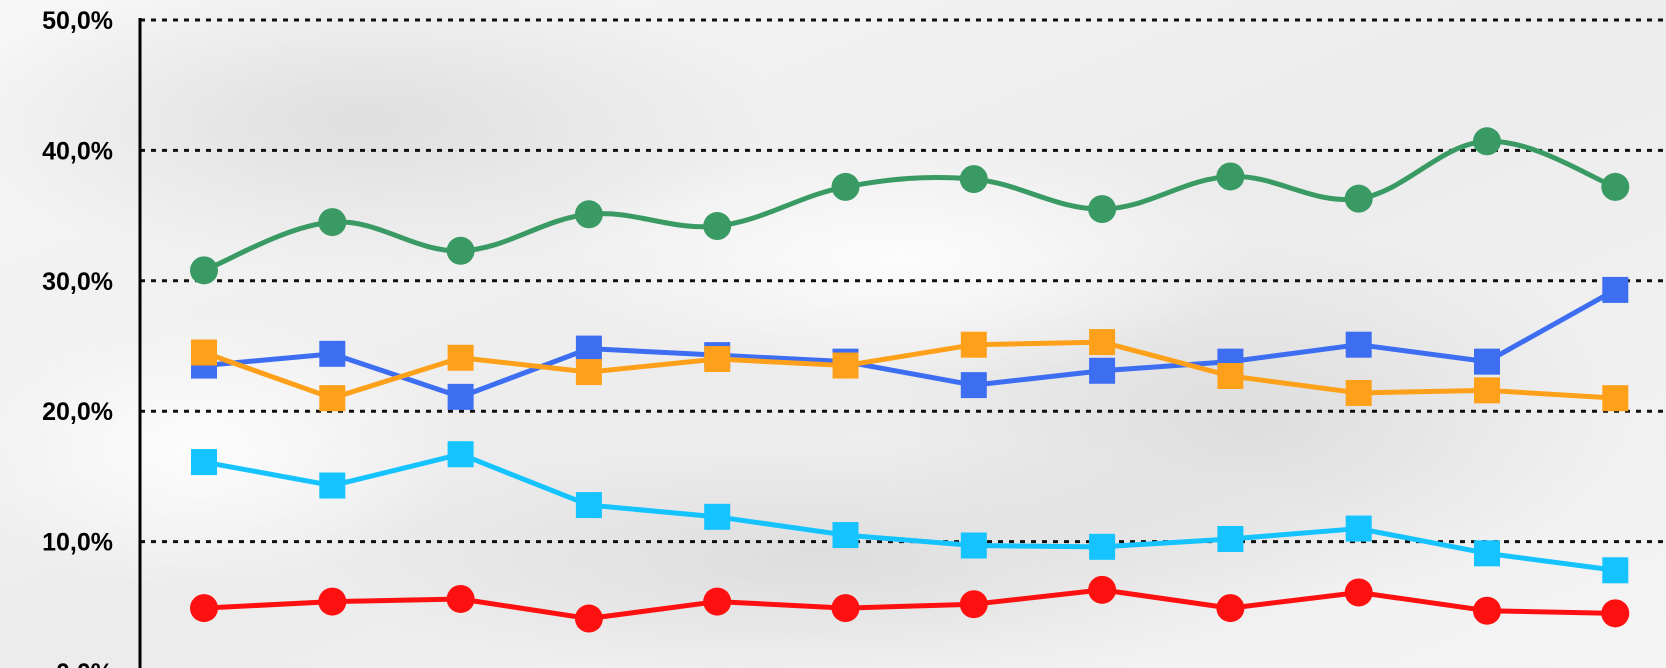 The width and height of the screenshot is (1666, 668). Describe the element at coordinates (77, 337) in the screenshot. I see `y-tick-labels: 0,0% 10,0% 20,0% 30,0% 40,0% 50,0%` at that location.